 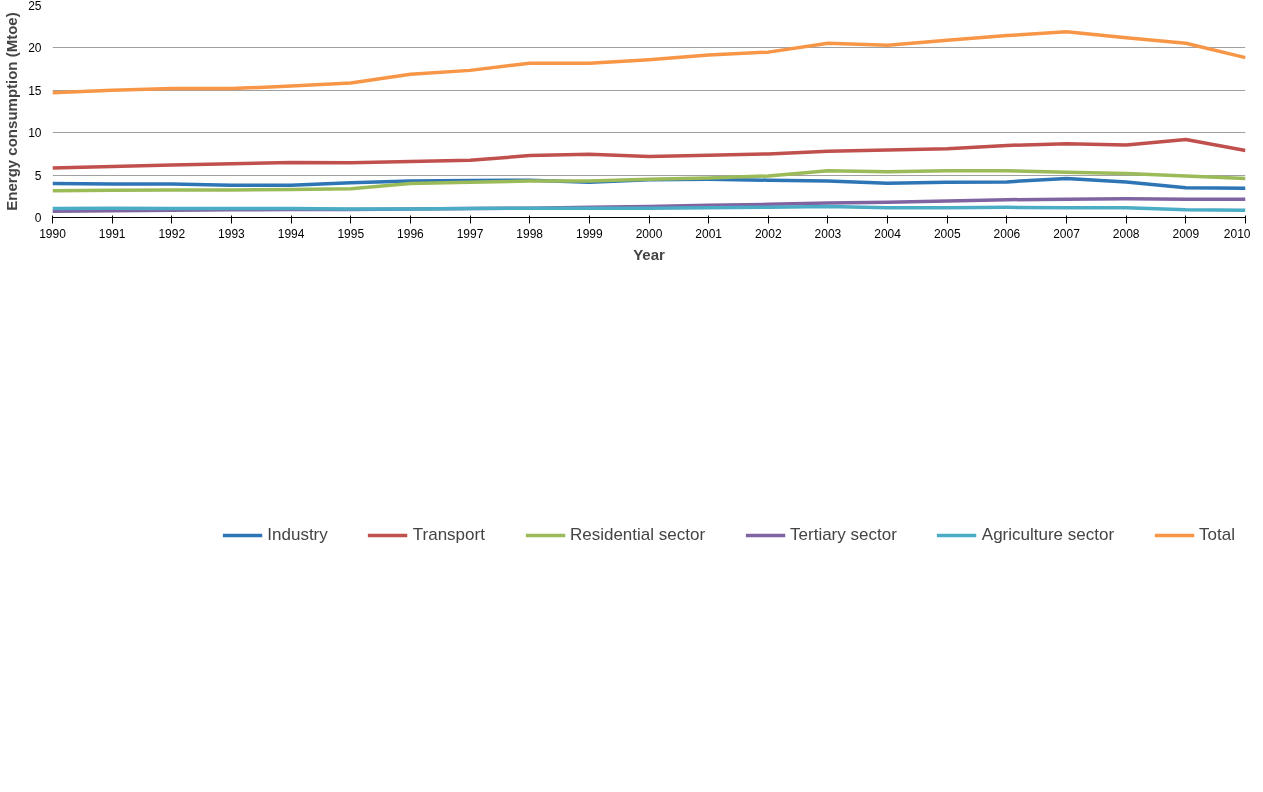 What do you see at coordinates (38, 175) in the screenshot?
I see `y-tick-label: 5` at bounding box center [38, 175].